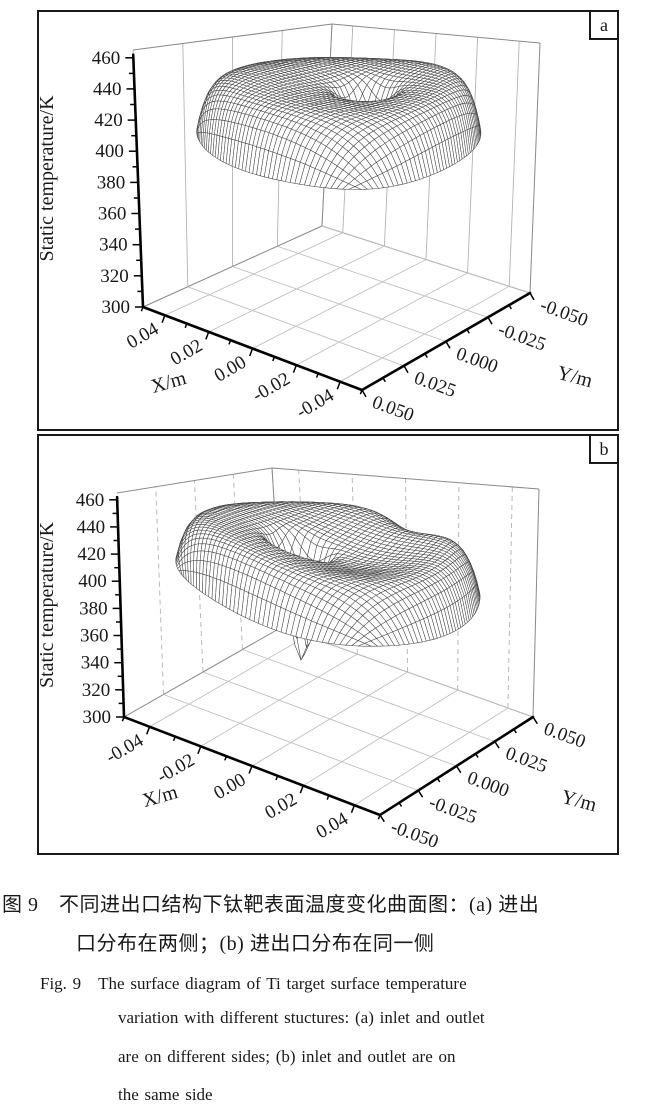  What do you see at coordinates (604, 25) in the screenshot?
I see `panel-a-label: a` at bounding box center [604, 25].